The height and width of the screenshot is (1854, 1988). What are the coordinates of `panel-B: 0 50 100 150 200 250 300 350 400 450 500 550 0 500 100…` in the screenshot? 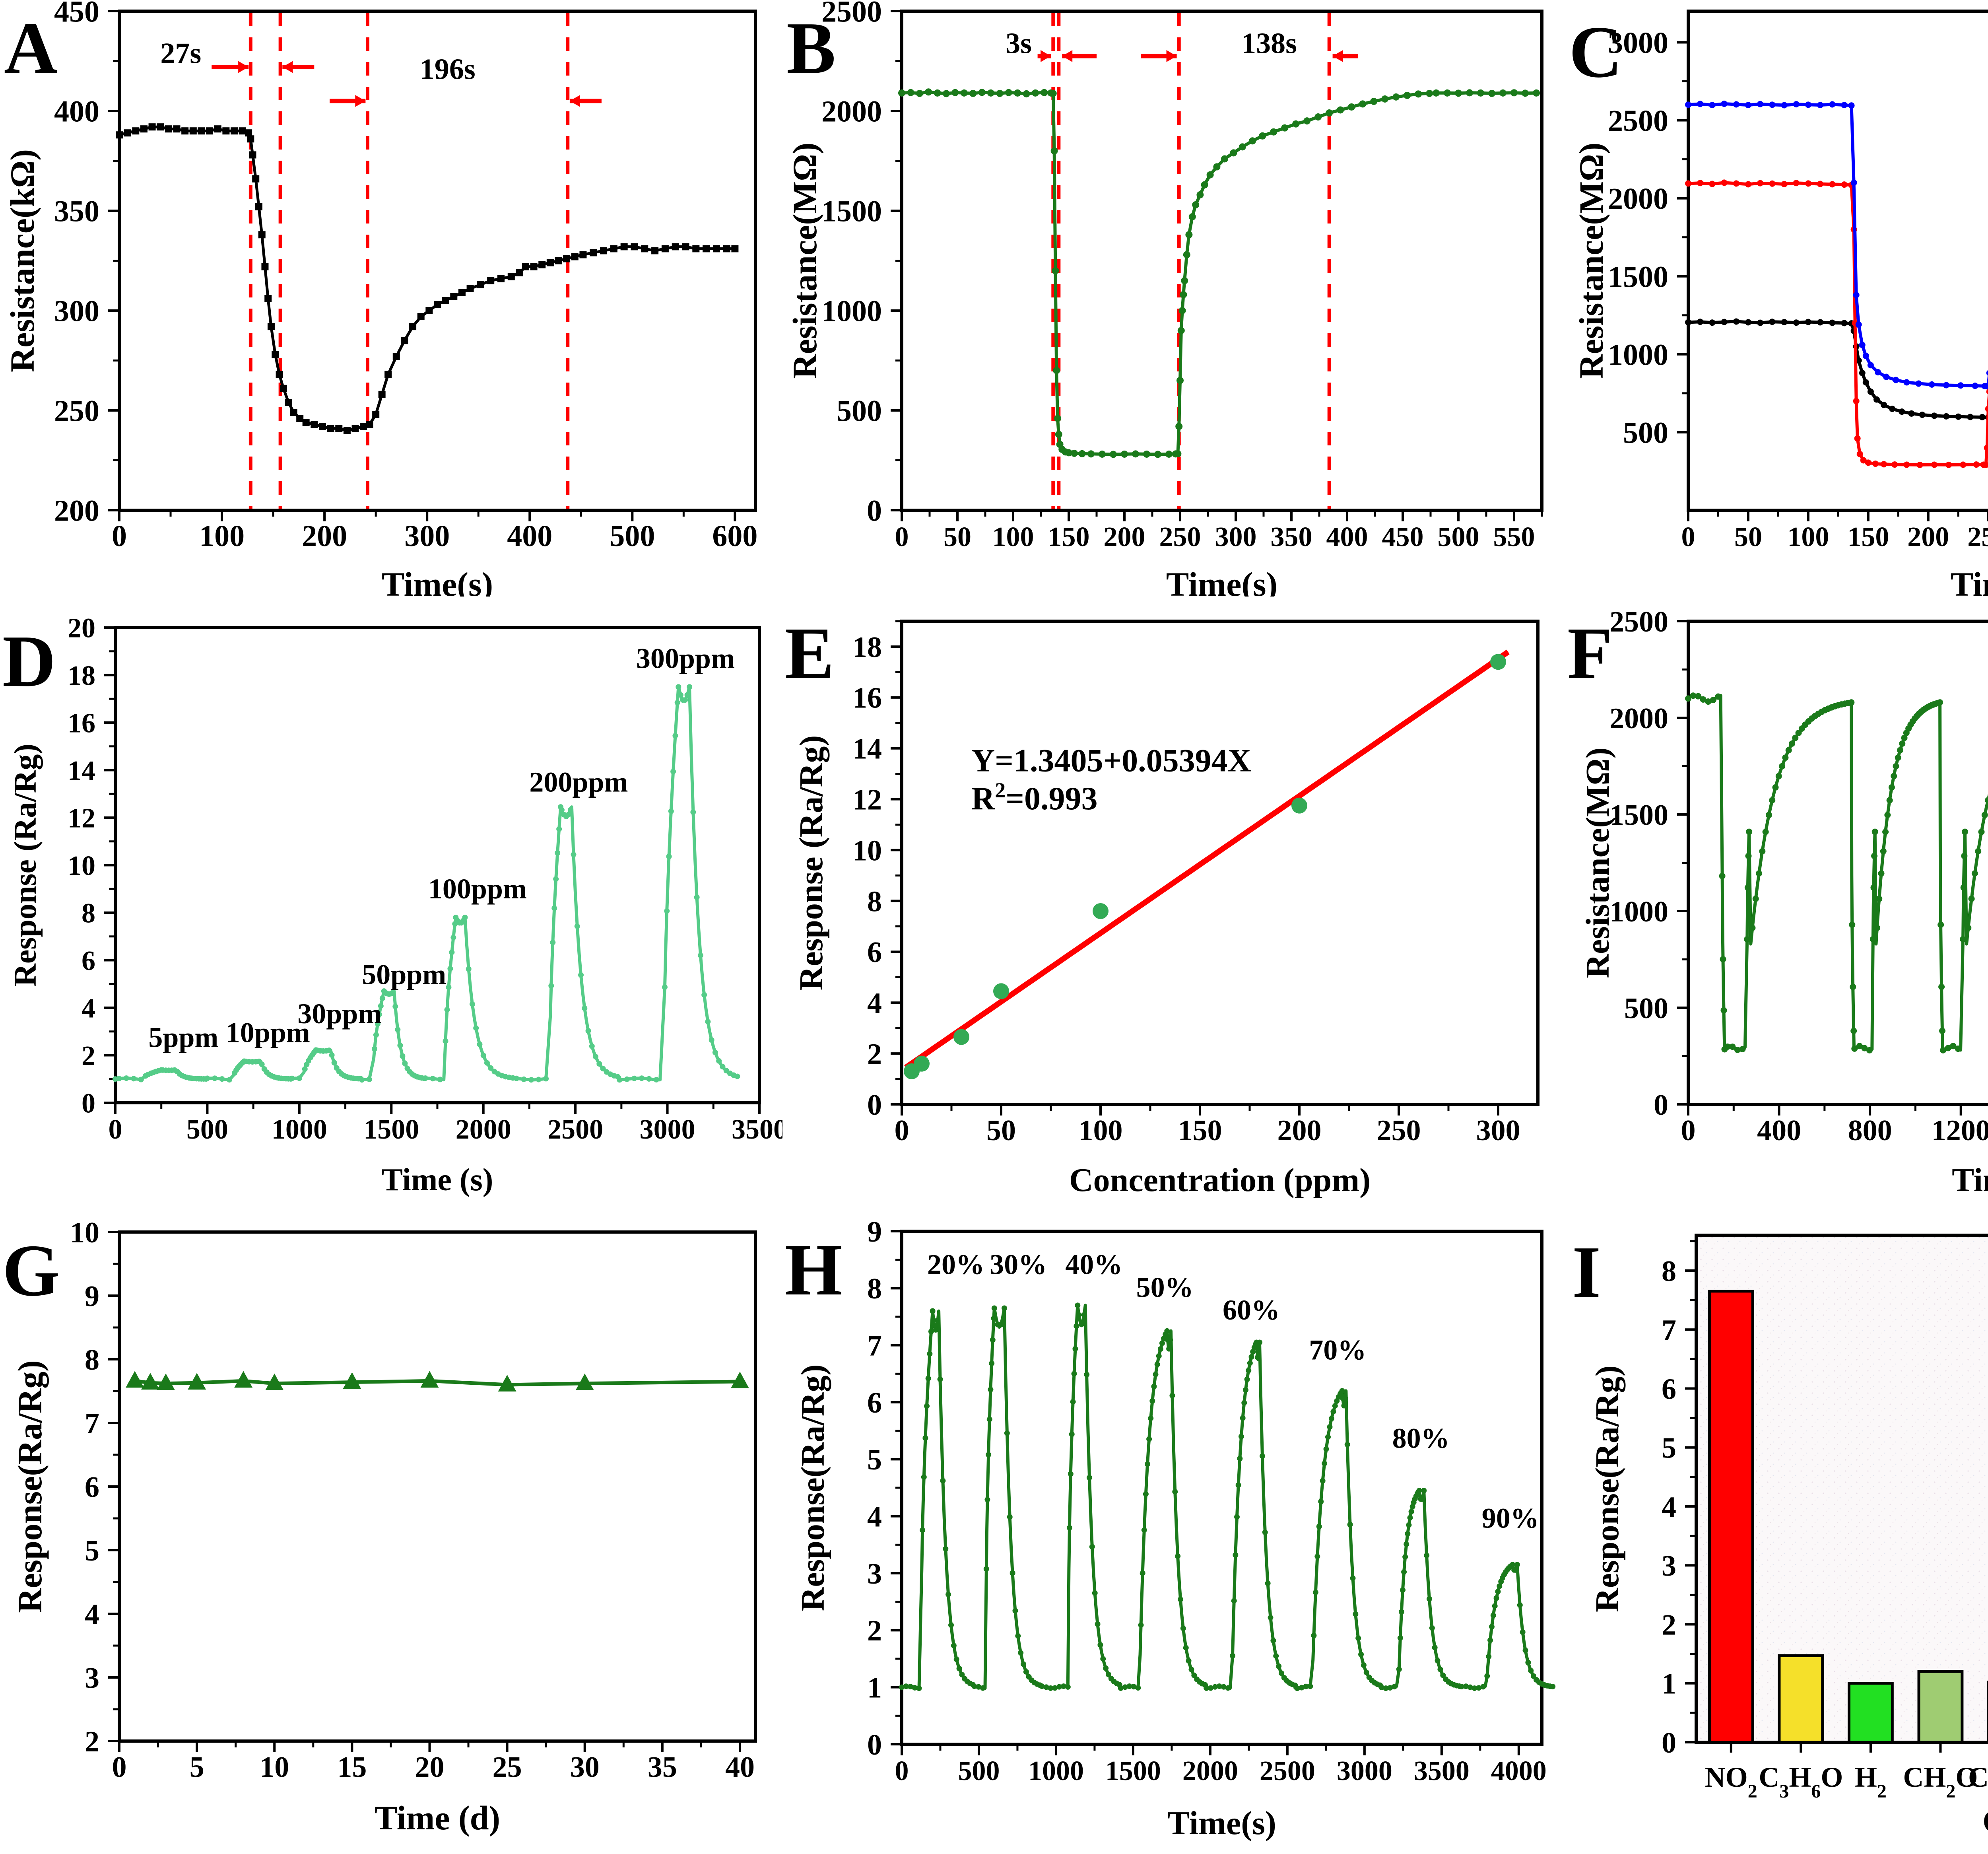 It's located at (1173, 298).